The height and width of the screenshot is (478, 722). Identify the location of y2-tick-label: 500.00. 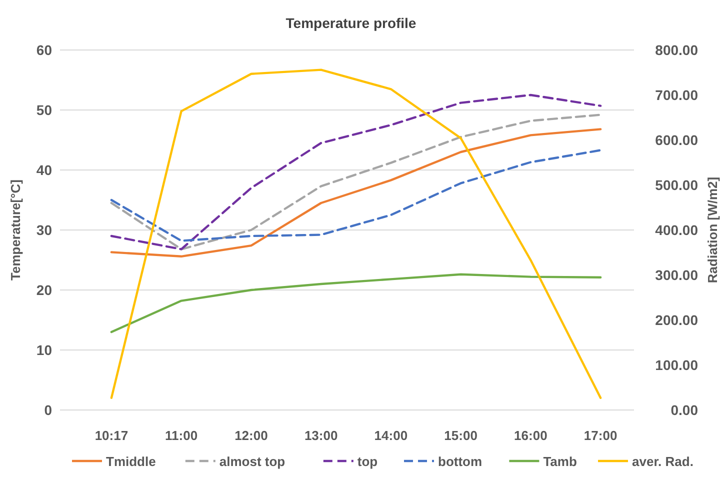
(676, 185).